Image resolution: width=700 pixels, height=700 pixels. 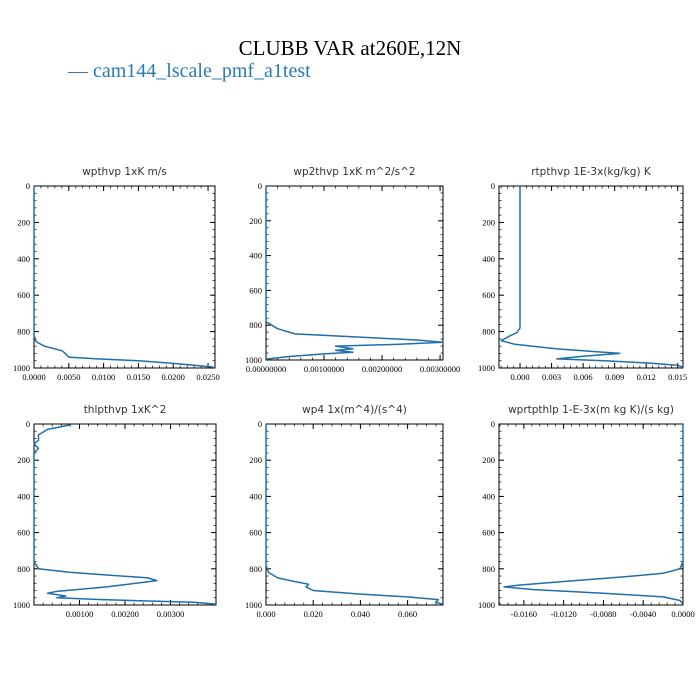 What do you see at coordinates (207, 377) in the screenshot?
I see `x-tick-label: 0.0250` at bounding box center [207, 377].